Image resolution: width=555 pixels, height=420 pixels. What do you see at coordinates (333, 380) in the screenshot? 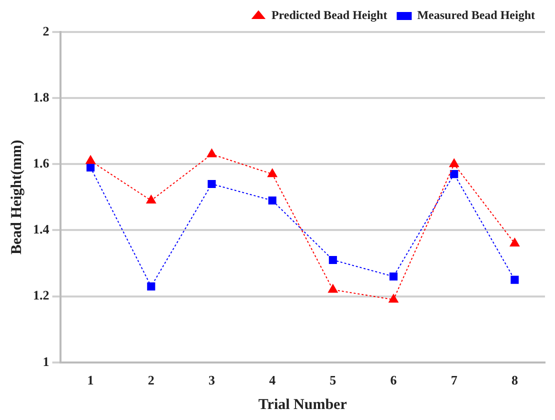
I see `x-tick-label: 5` at bounding box center [333, 380].